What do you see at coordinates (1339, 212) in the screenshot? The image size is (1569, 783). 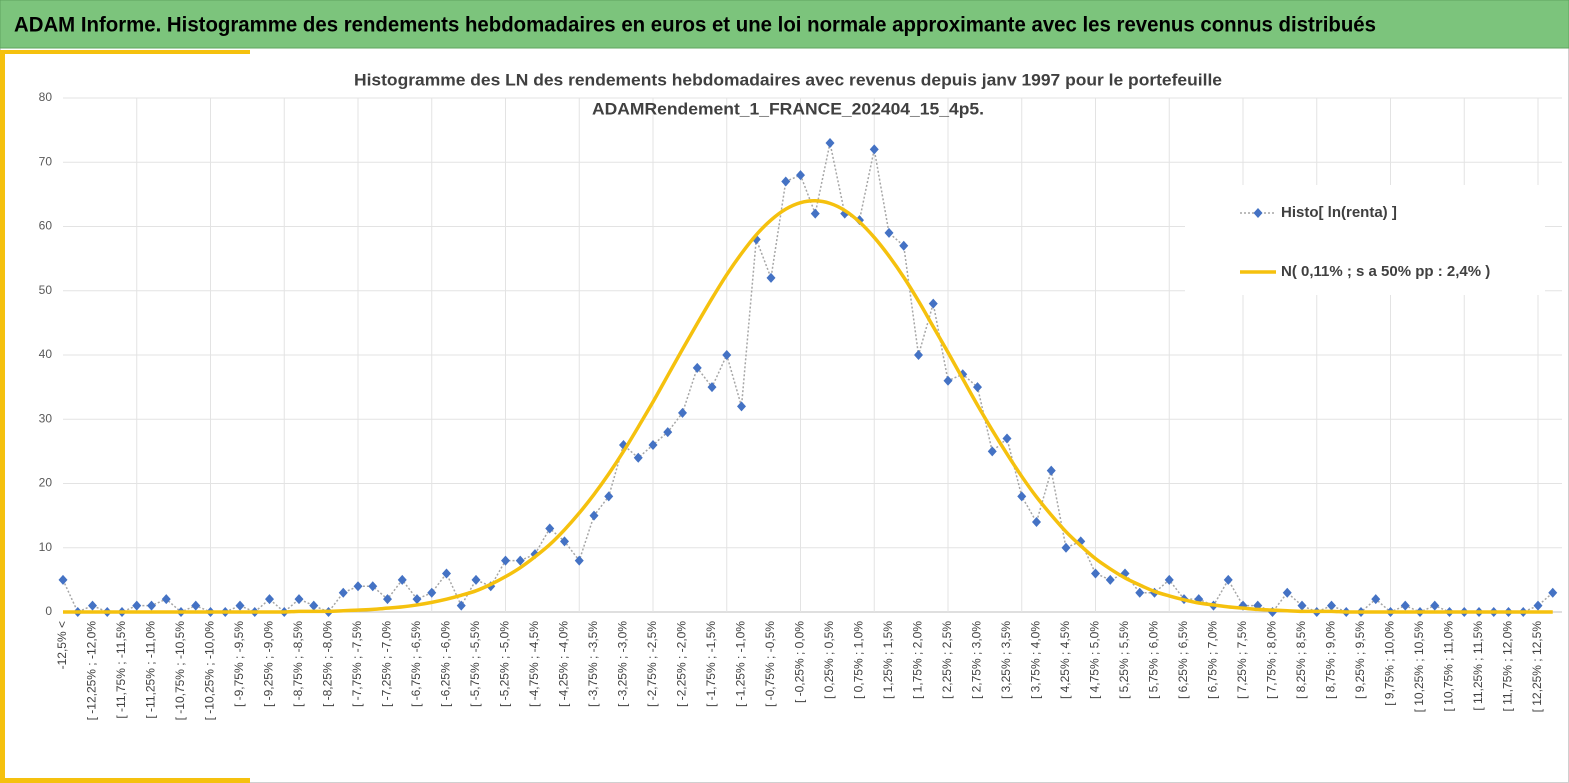 I see `legend-label: Histo[ ln(renta) ]` at bounding box center [1339, 212].